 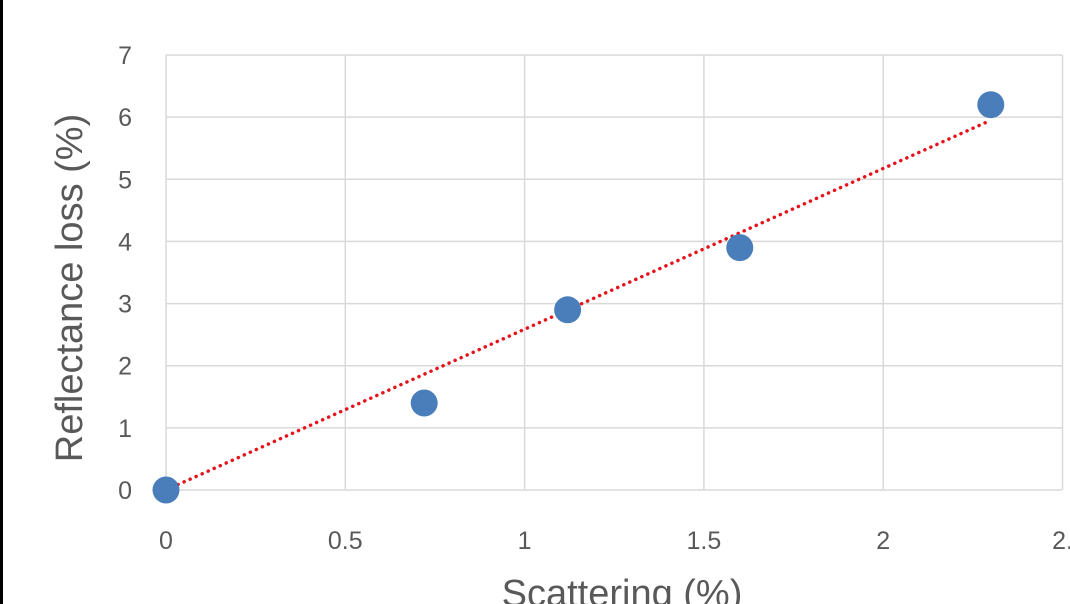 What do you see at coordinates (125, 242) in the screenshot?
I see `y-tick-label: 4` at bounding box center [125, 242].